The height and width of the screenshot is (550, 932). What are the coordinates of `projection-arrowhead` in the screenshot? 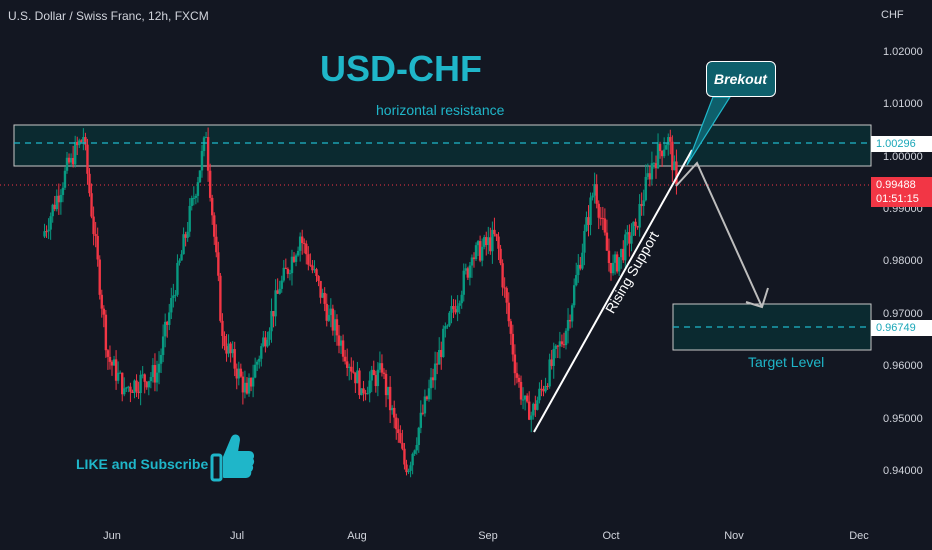 It's located at (757, 298).